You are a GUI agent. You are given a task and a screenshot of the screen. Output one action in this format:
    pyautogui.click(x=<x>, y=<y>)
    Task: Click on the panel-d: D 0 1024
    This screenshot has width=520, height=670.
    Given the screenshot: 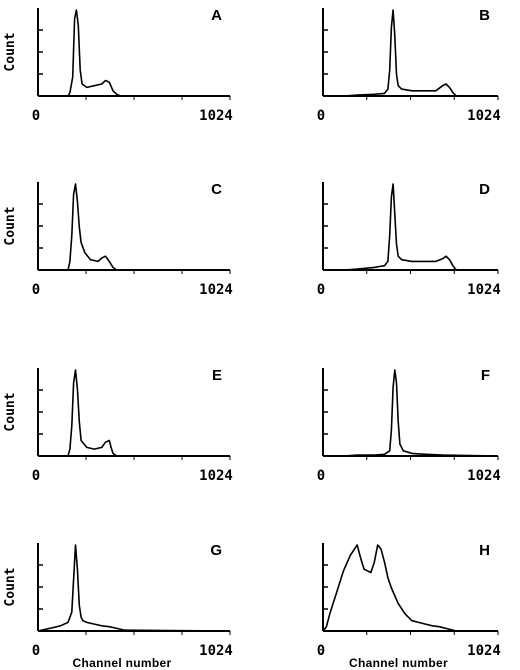 What is the action you would take?
    pyautogui.click(x=409, y=239)
    